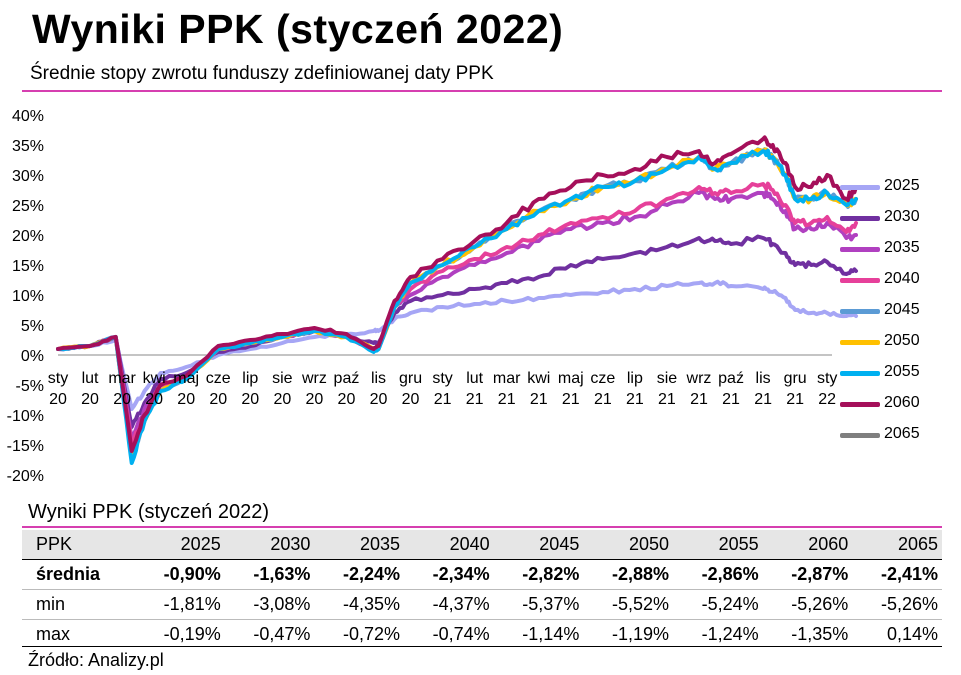 Image resolution: width=961 pixels, height=675 pixels. What do you see at coordinates (25, 476) in the screenshot?
I see `y-tick-label: -20%` at bounding box center [25, 476].